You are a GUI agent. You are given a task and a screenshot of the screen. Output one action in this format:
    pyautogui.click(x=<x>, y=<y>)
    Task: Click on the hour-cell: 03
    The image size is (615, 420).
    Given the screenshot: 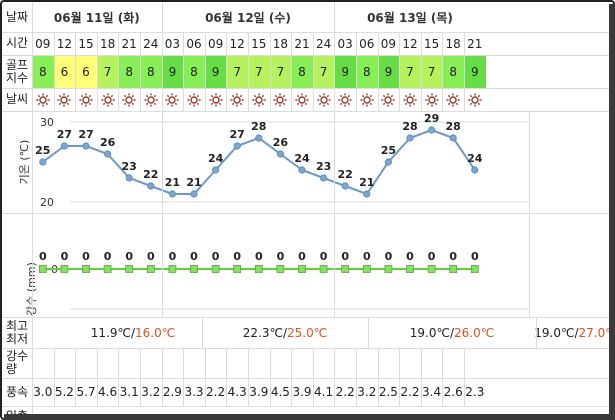 What is the action you would take?
    pyautogui.click(x=172, y=43)
    